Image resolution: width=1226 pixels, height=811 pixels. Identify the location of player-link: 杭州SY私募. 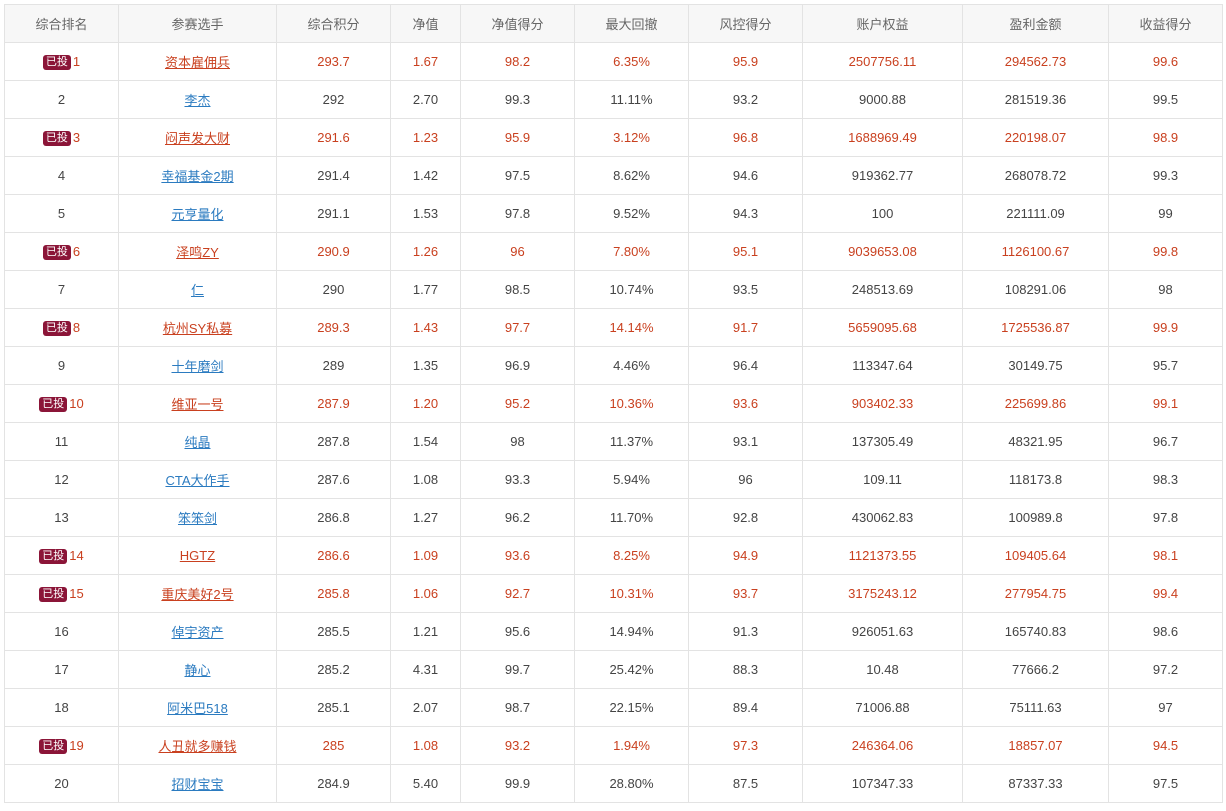
(197, 328).